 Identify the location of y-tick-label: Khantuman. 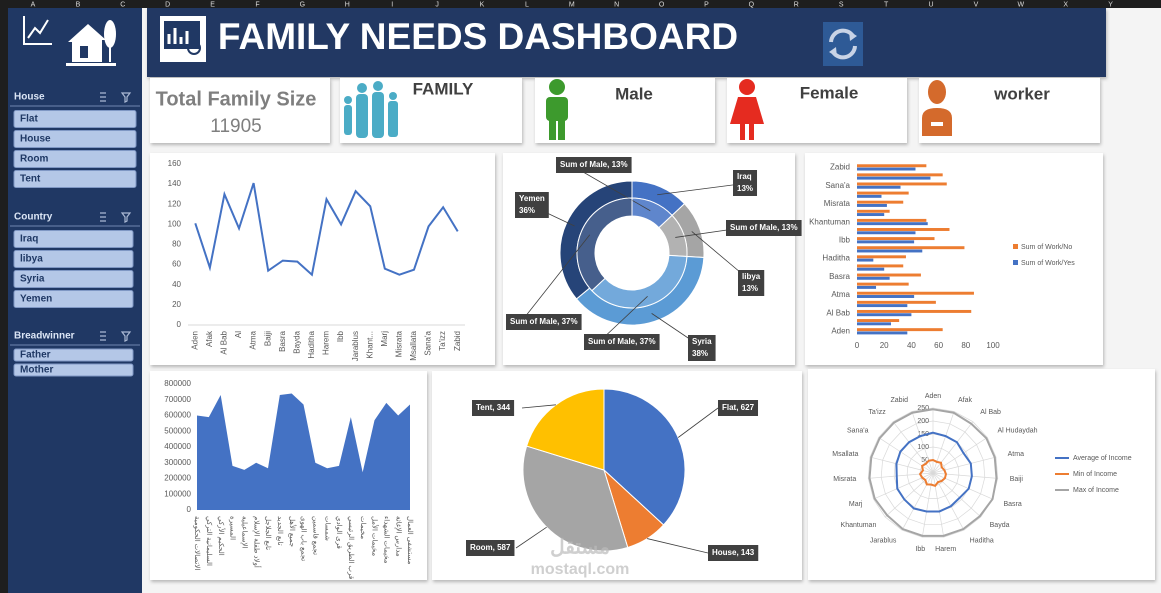
(829, 221).